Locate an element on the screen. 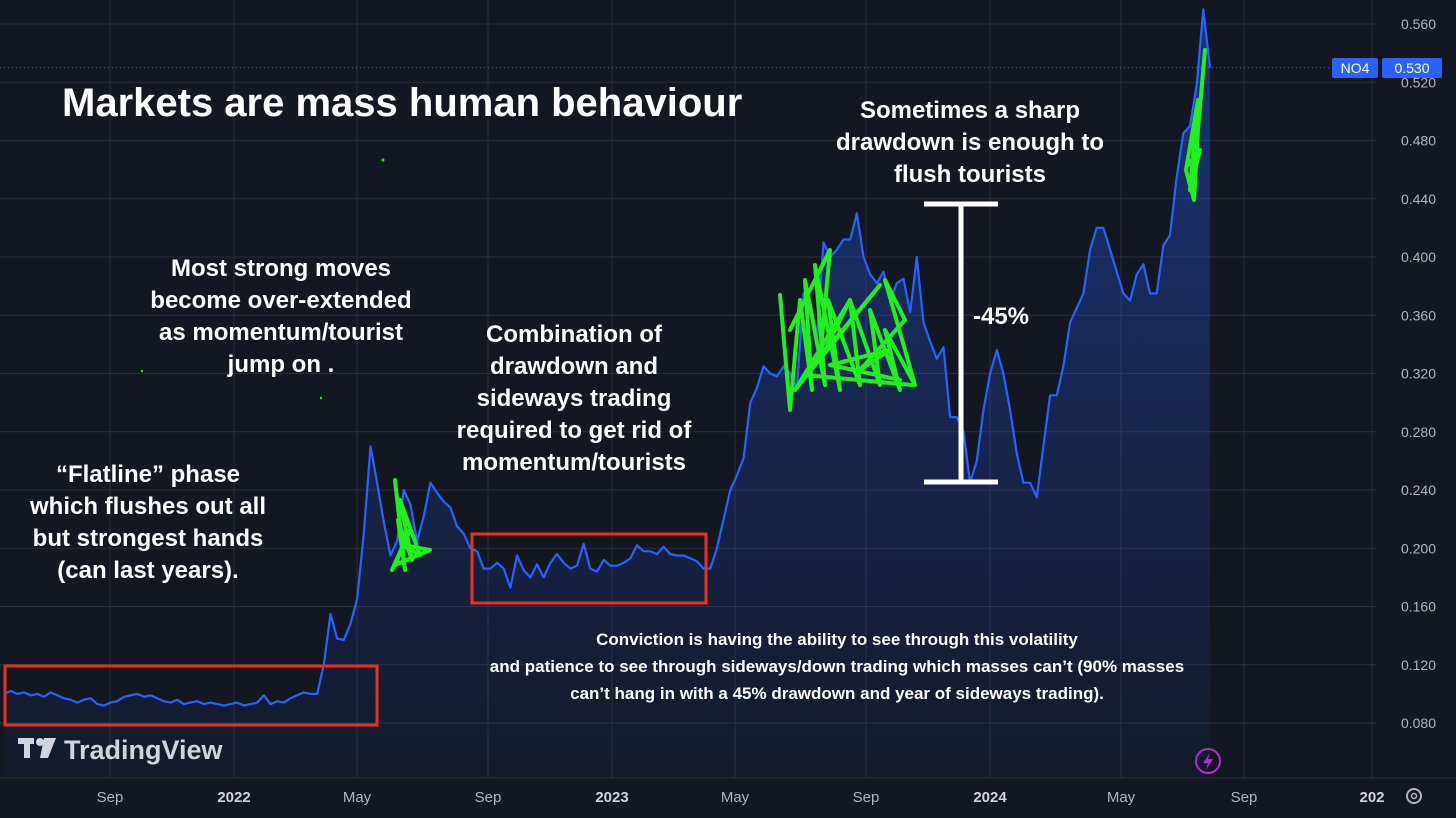  x-tick-label: 2023 is located at coordinates (611, 797).